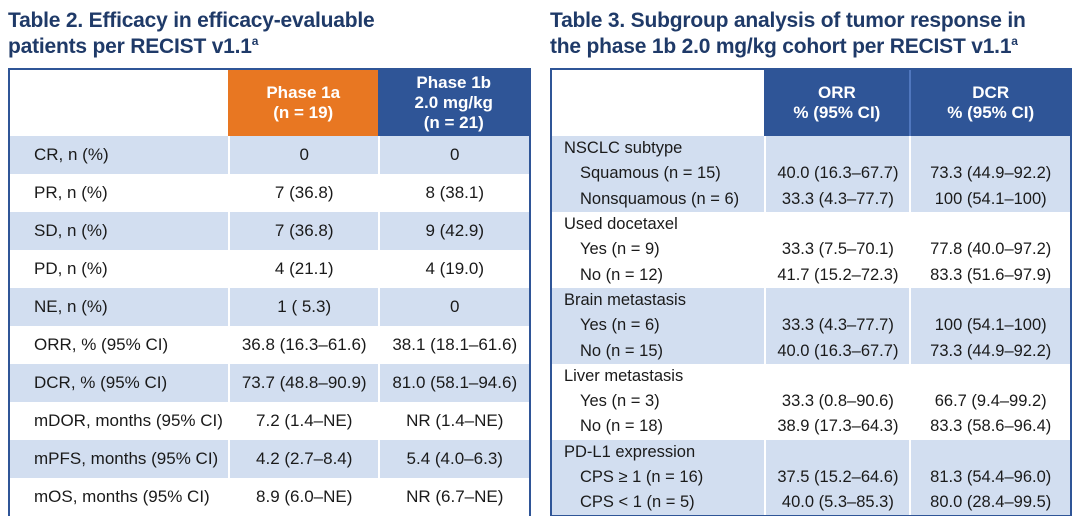 The height and width of the screenshot is (524, 1080). What do you see at coordinates (837, 103) in the screenshot?
I see `table3-header-orr: ORR % (95% CI)` at bounding box center [837, 103].